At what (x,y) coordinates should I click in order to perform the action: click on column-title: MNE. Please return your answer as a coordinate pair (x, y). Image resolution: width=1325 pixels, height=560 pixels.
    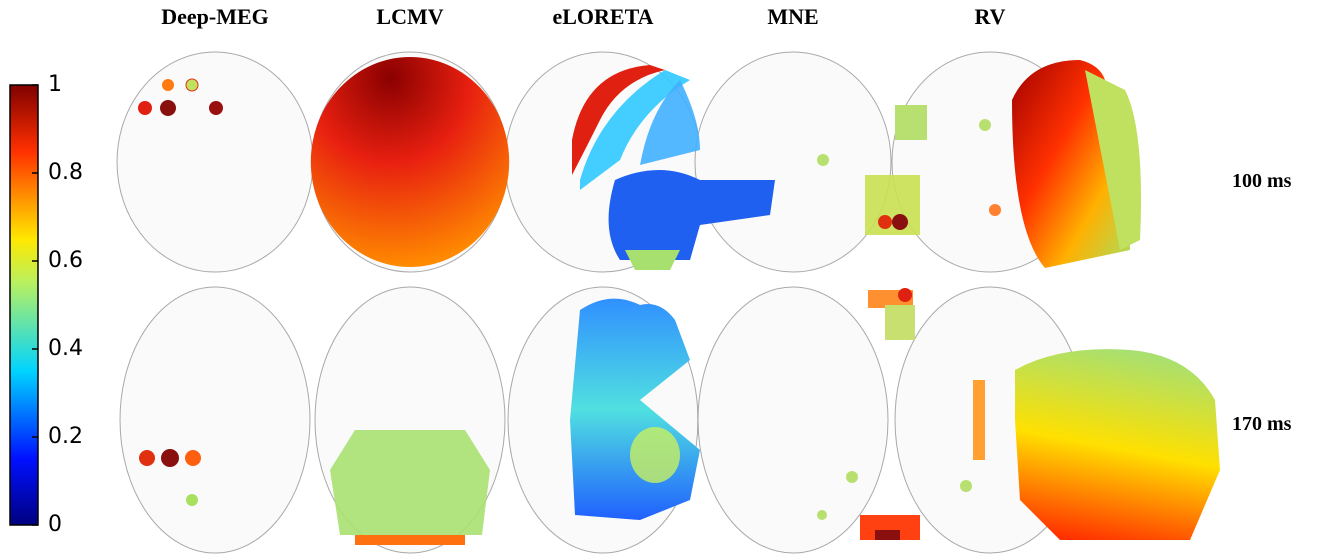
    Looking at the image, I should click on (792, 16).